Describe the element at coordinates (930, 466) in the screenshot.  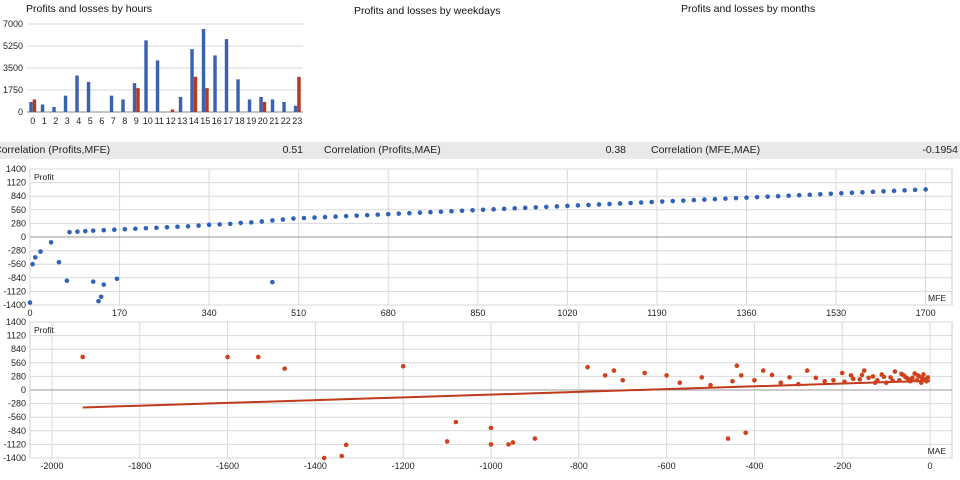
I see `mae-xtick-label: 0` at that location.